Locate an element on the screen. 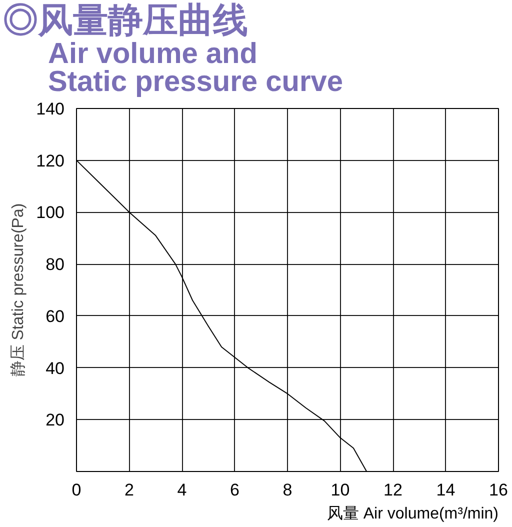 Image resolution: width=512 pixels, height=527 pixels. x-axis-title: 风量 Air volume(m³/min) is located at coordinates (412, 514).